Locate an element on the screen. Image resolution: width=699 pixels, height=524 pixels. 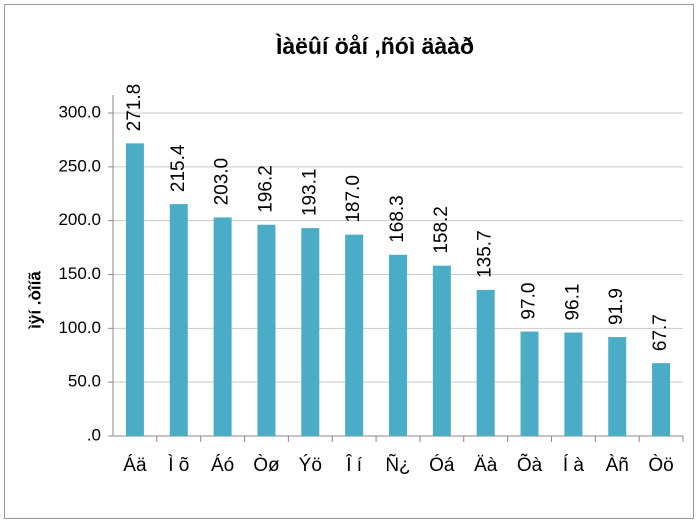
y-tick-label: 50.0 is located at coordinates (84, 381).